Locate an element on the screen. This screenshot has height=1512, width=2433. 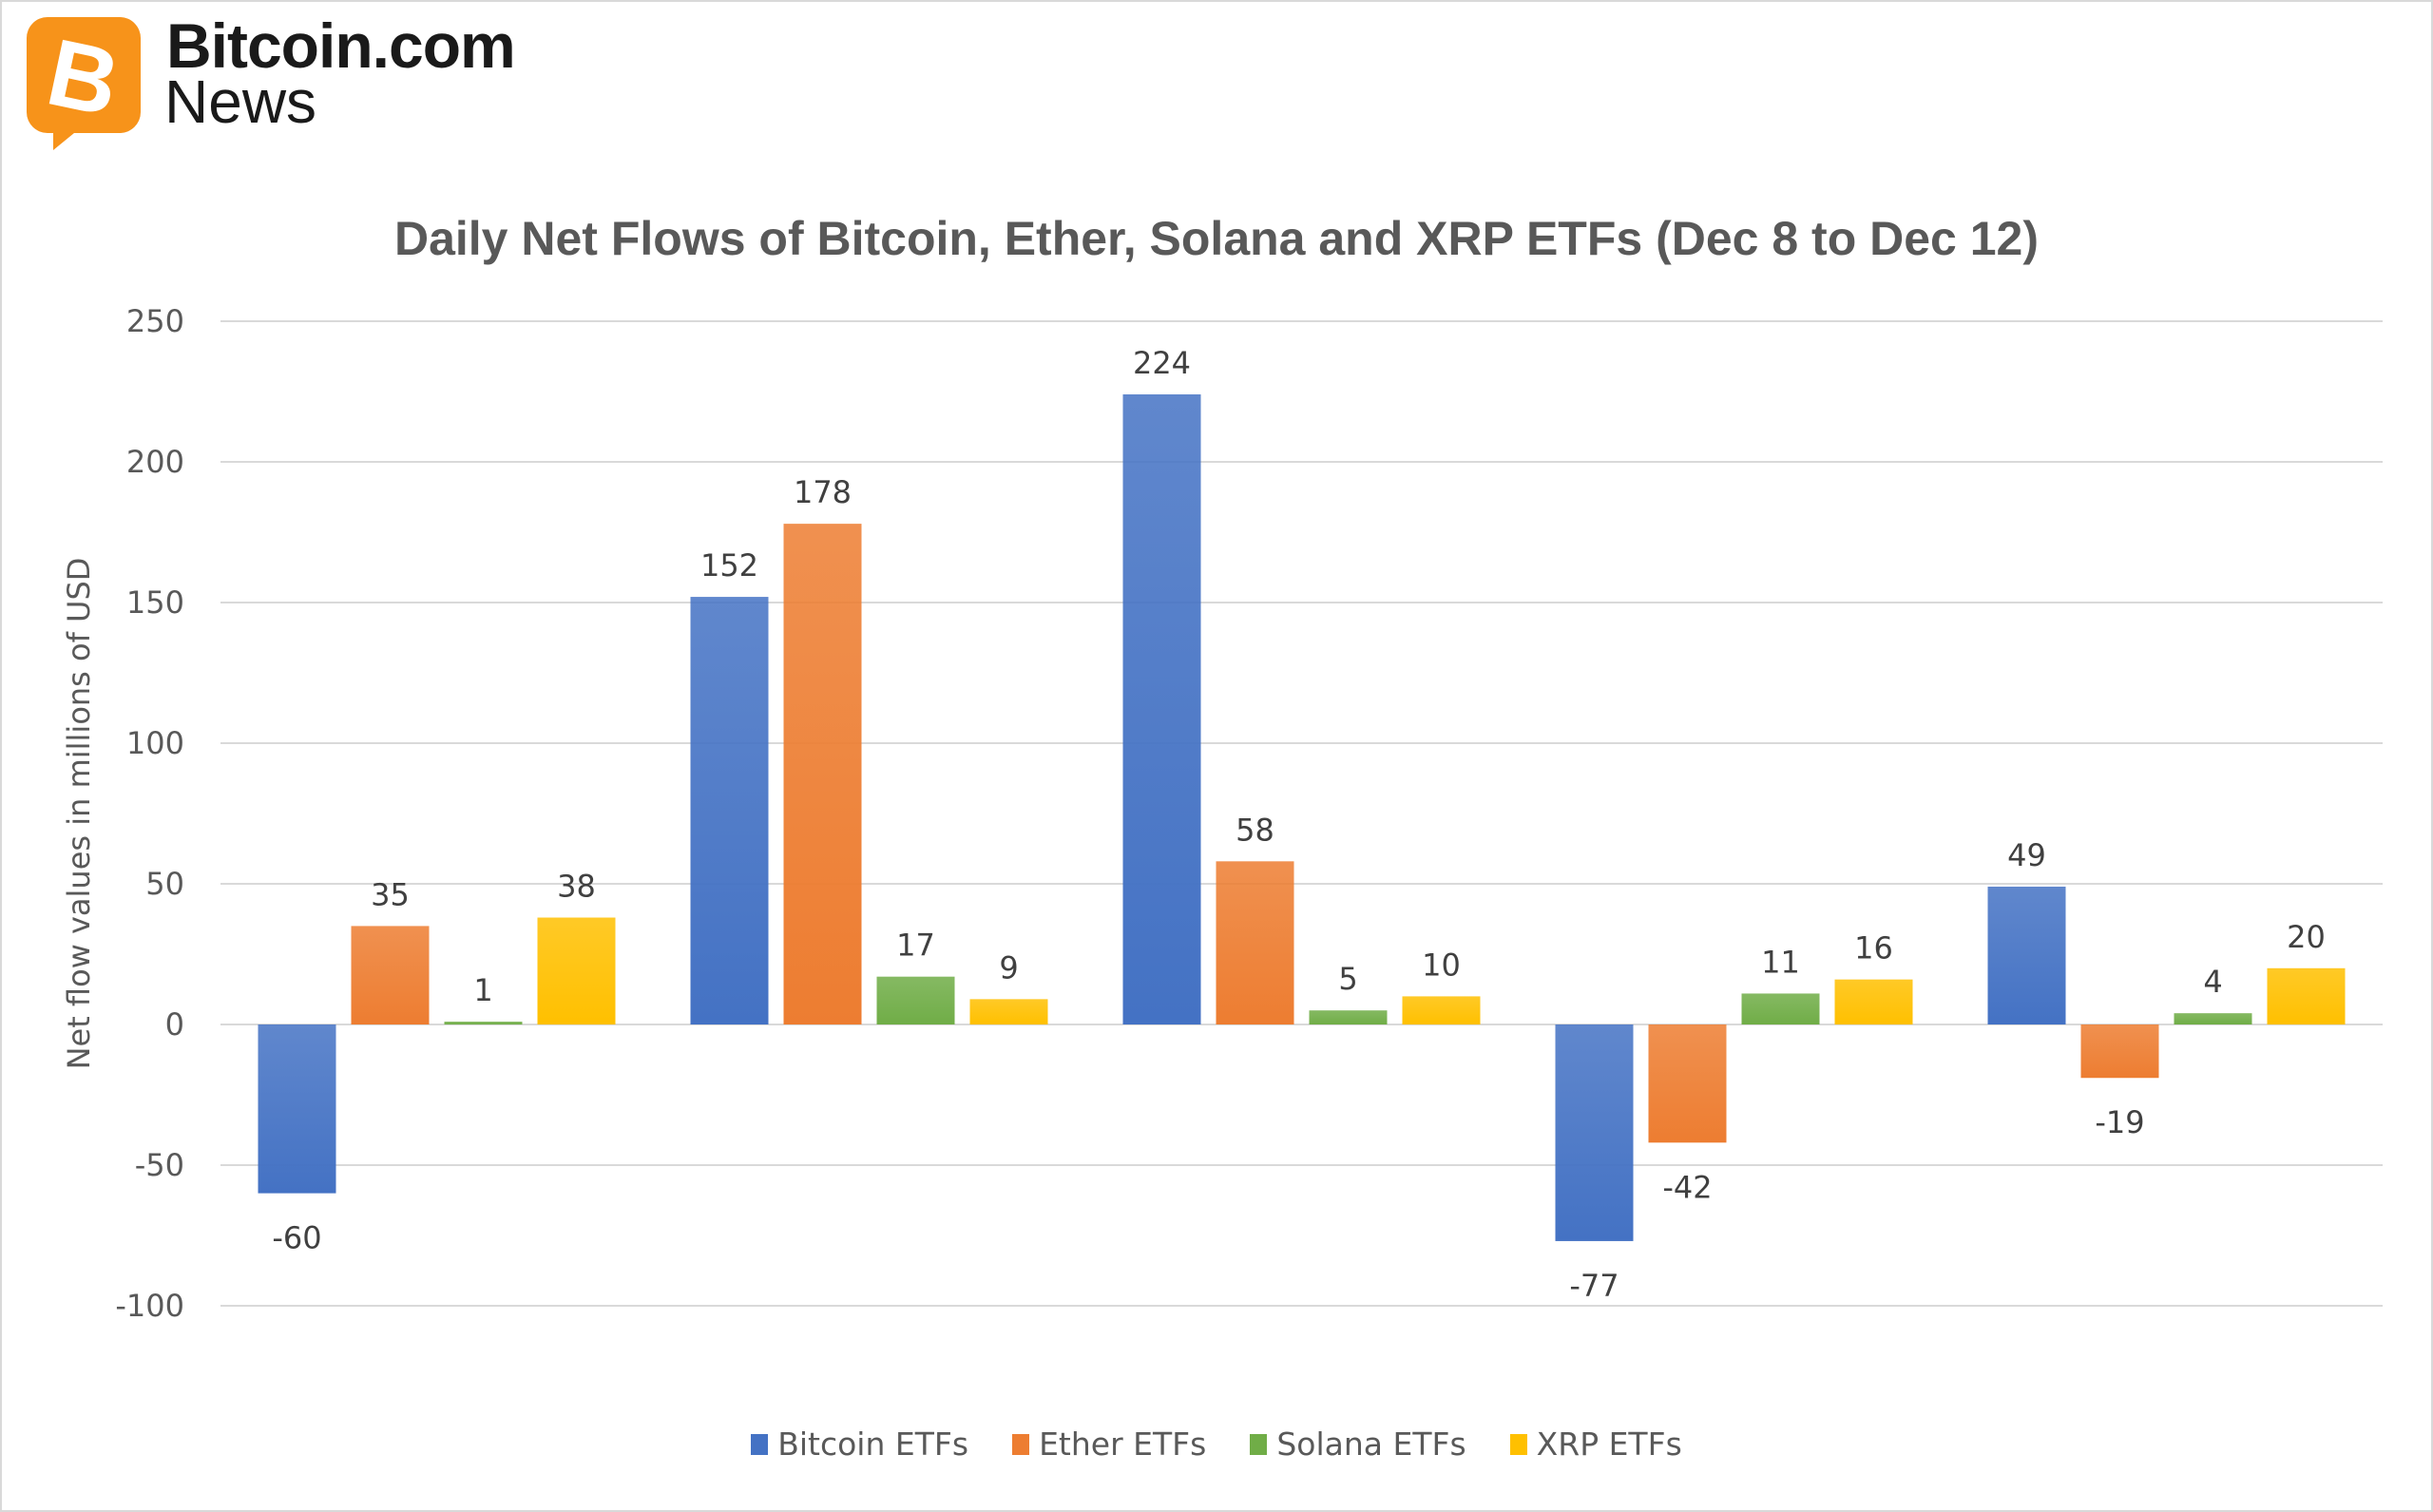
data-label: 9 is located at coordinates (1008, 967).